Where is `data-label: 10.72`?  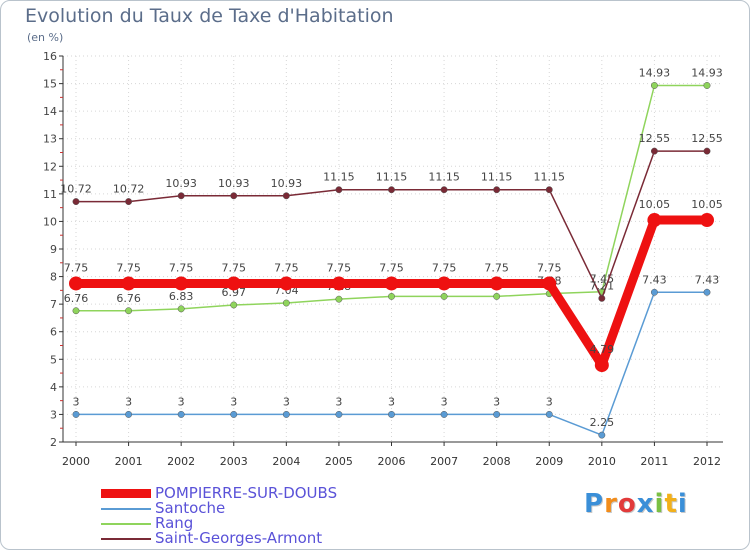
data-label: 10.72 is located at coordinates (129, 189).